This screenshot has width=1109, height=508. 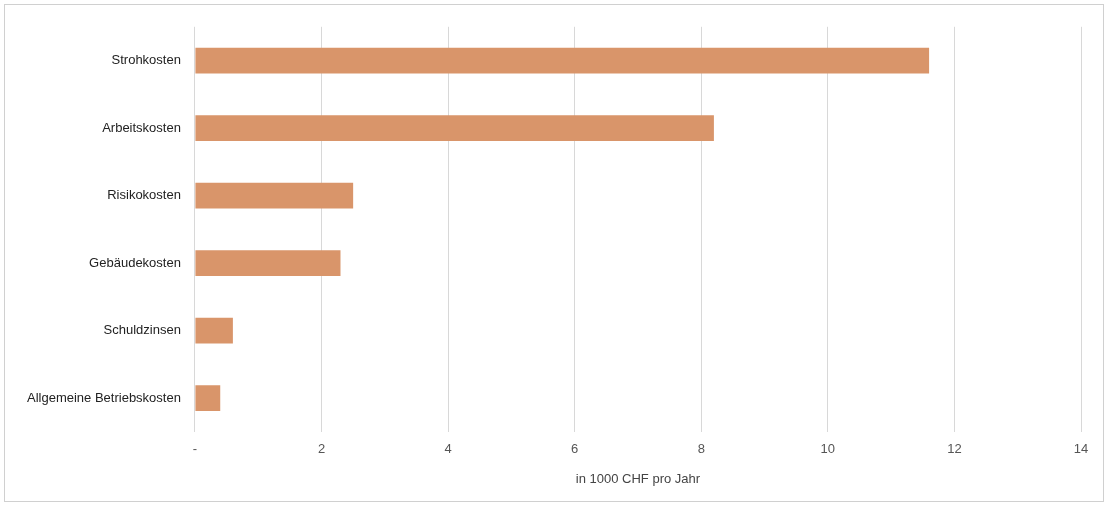 What do you see at coordinates (142, 330) in the screenshot?
I see `y-tick-label: Schuldzinsen` at bounding box center [142, 330].